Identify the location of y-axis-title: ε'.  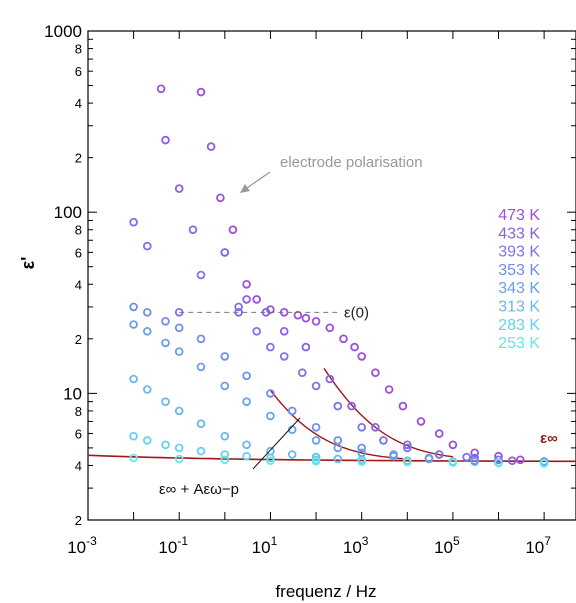
(28, 263).